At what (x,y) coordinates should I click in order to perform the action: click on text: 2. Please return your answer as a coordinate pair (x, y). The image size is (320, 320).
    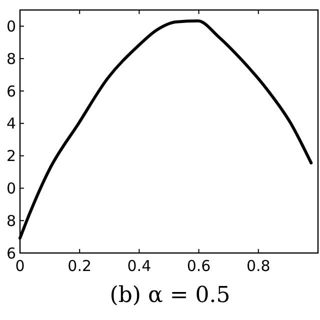
    Looking at the image, I should click on (11, 156).